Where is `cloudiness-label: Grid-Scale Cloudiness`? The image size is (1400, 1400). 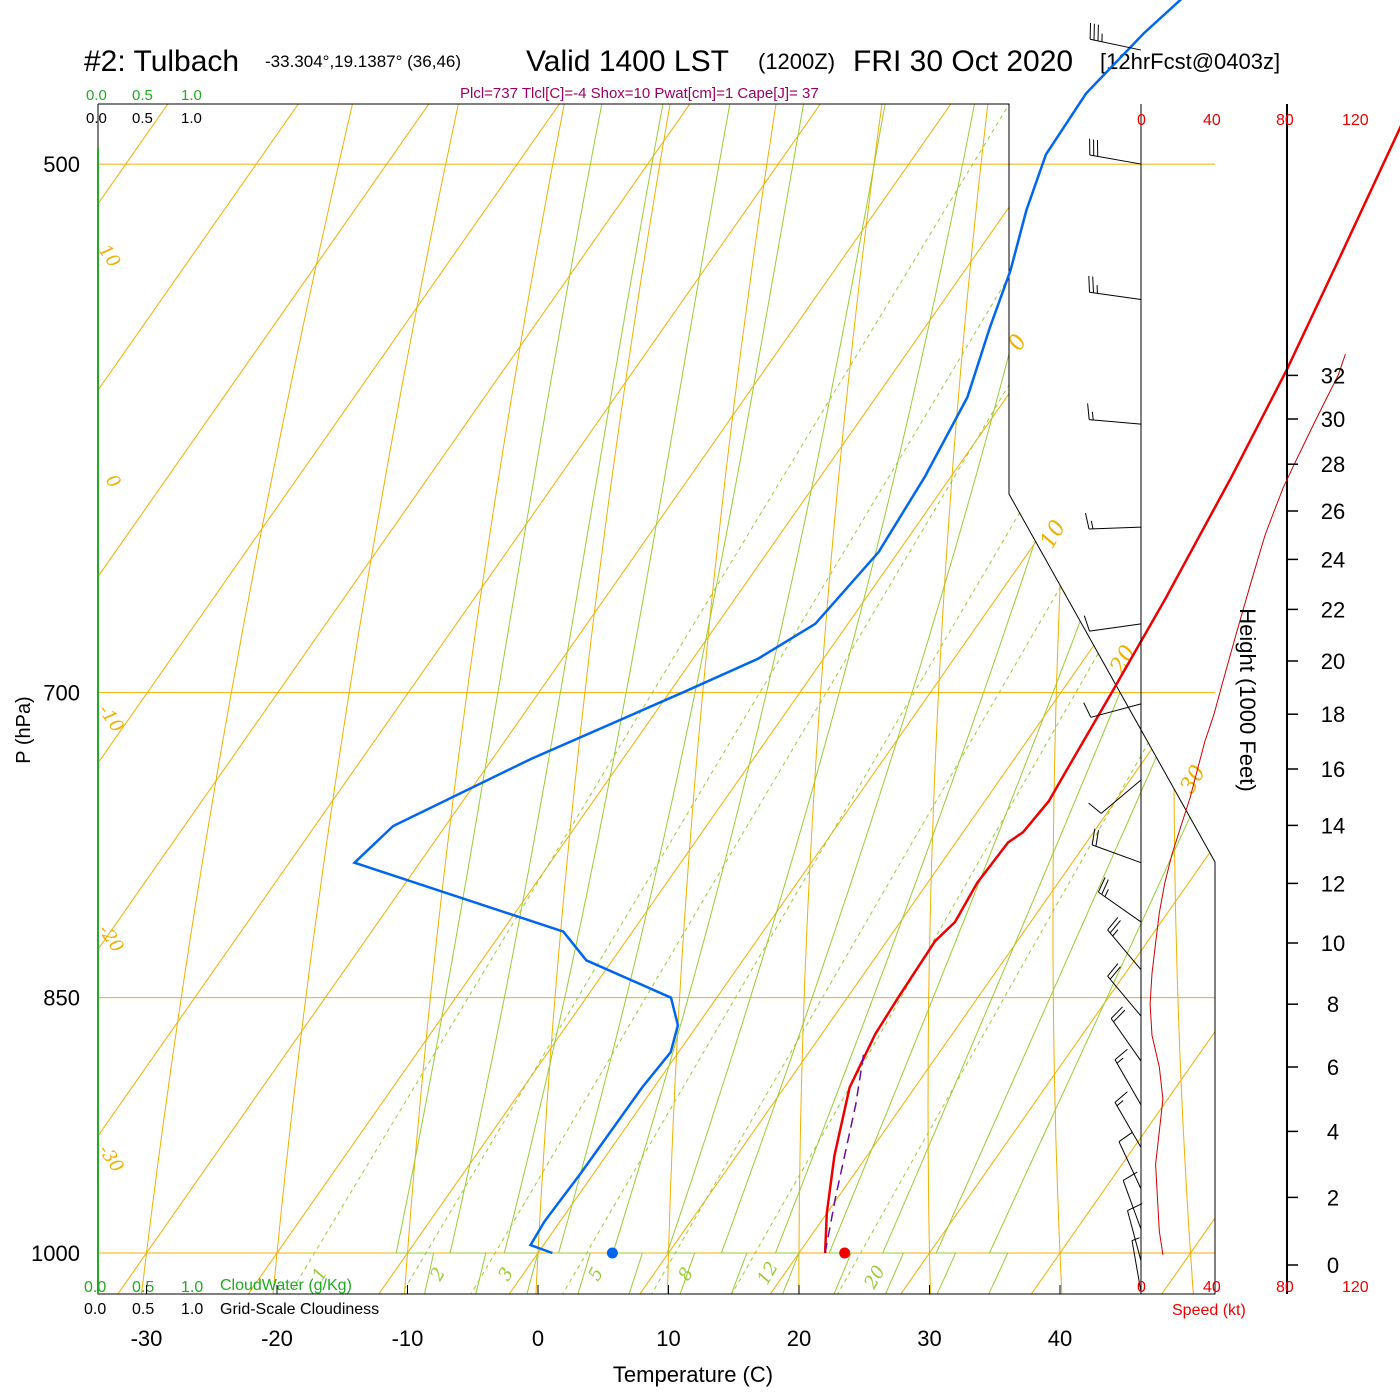 cloudiness-label: Grid-Scale Cloudiness is located at coordinates (299, 1309).